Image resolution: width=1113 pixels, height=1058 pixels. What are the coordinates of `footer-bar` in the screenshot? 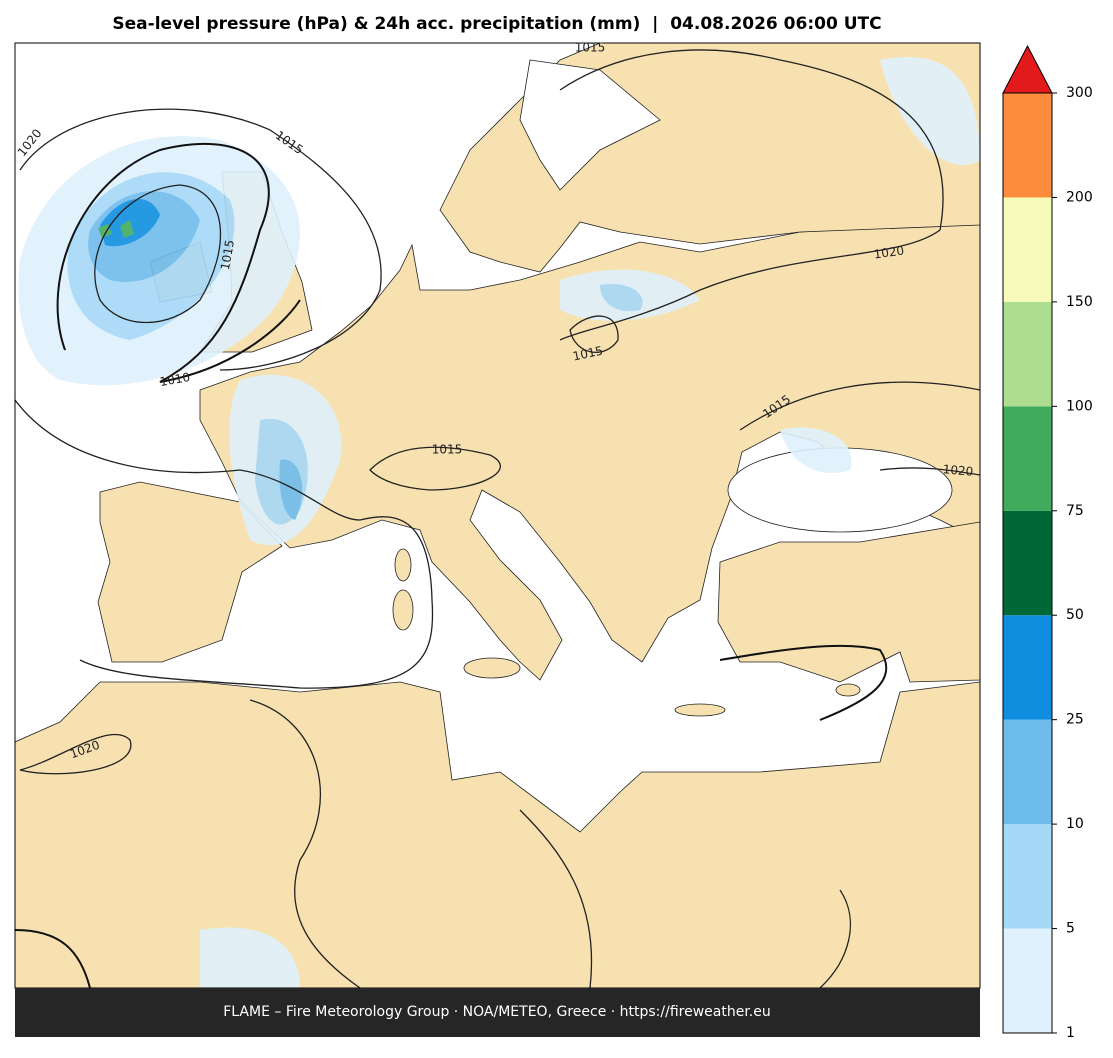 It's located at (497, 1012).